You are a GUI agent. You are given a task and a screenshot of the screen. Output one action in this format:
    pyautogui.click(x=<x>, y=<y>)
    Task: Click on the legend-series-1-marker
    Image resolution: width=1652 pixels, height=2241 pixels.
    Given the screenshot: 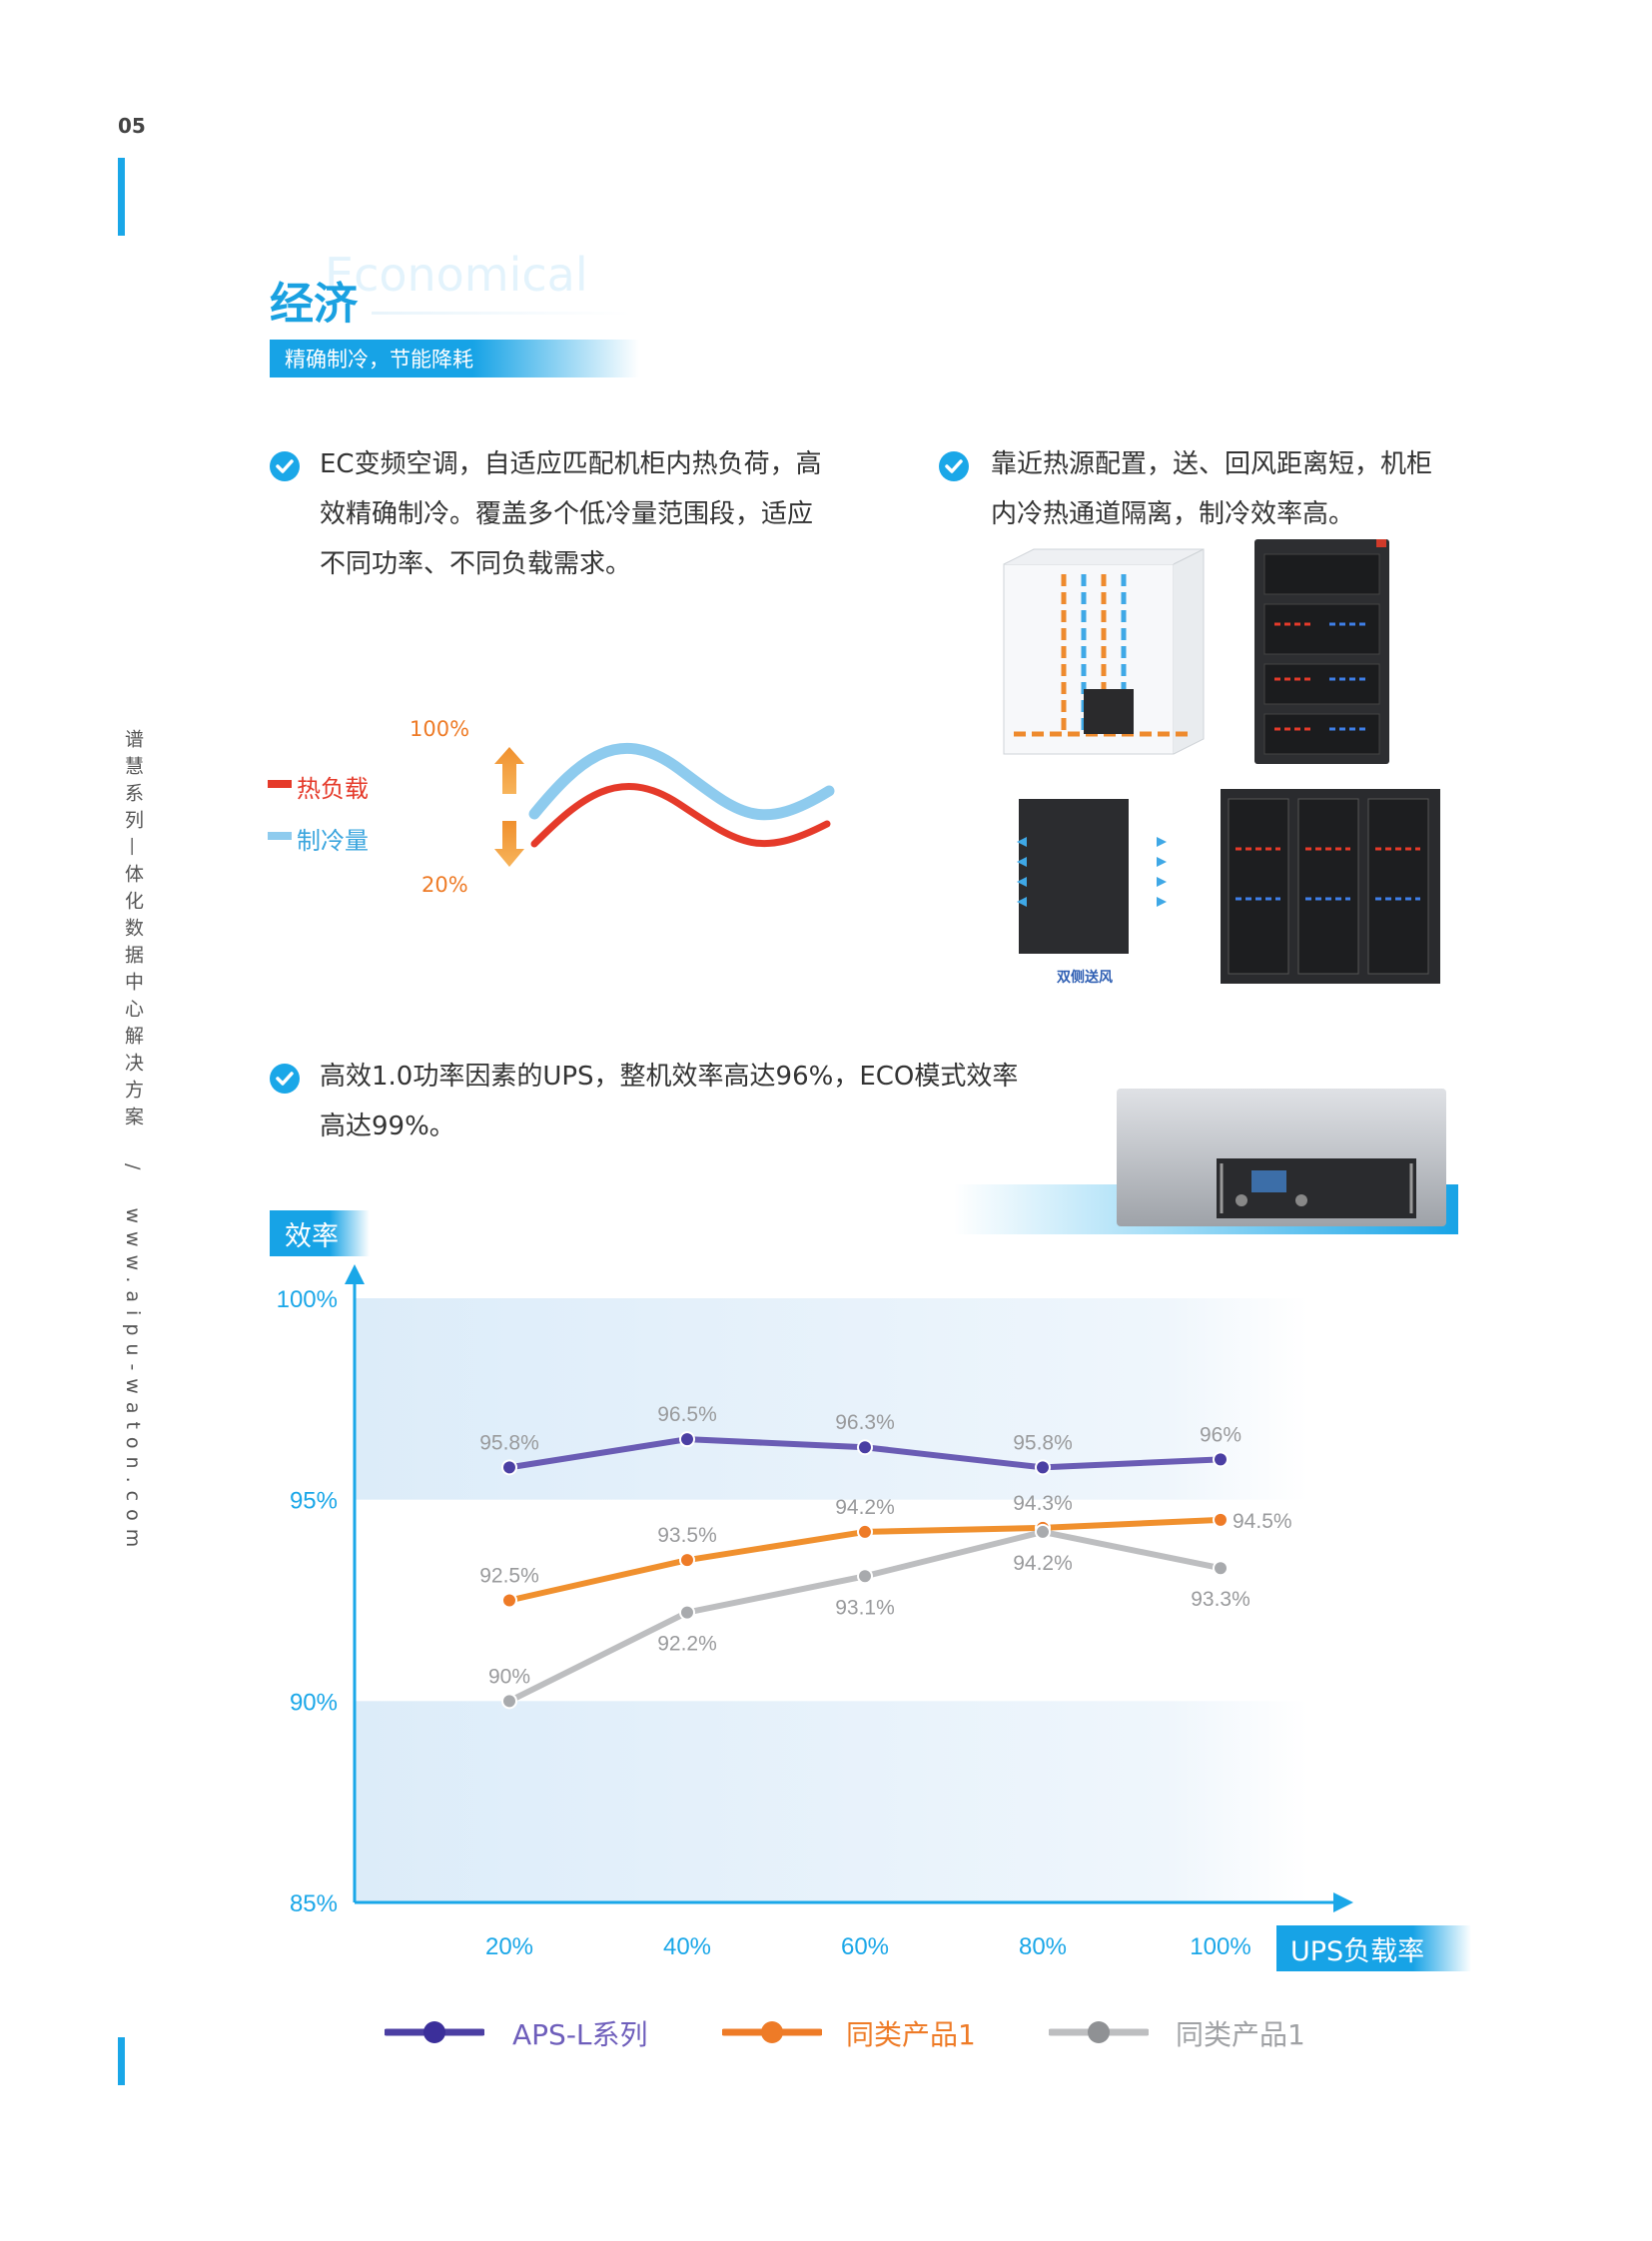 What is the action you would take?
    pyautogui.click(x=434, y=2032)
    